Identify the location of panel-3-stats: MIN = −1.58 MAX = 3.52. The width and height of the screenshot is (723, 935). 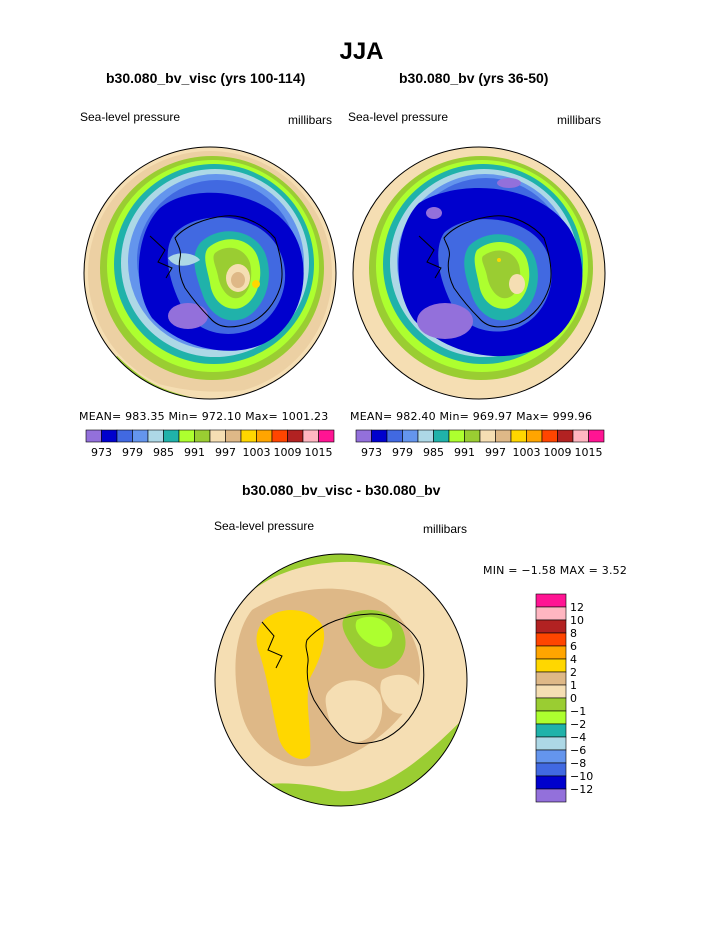
(555, 570).